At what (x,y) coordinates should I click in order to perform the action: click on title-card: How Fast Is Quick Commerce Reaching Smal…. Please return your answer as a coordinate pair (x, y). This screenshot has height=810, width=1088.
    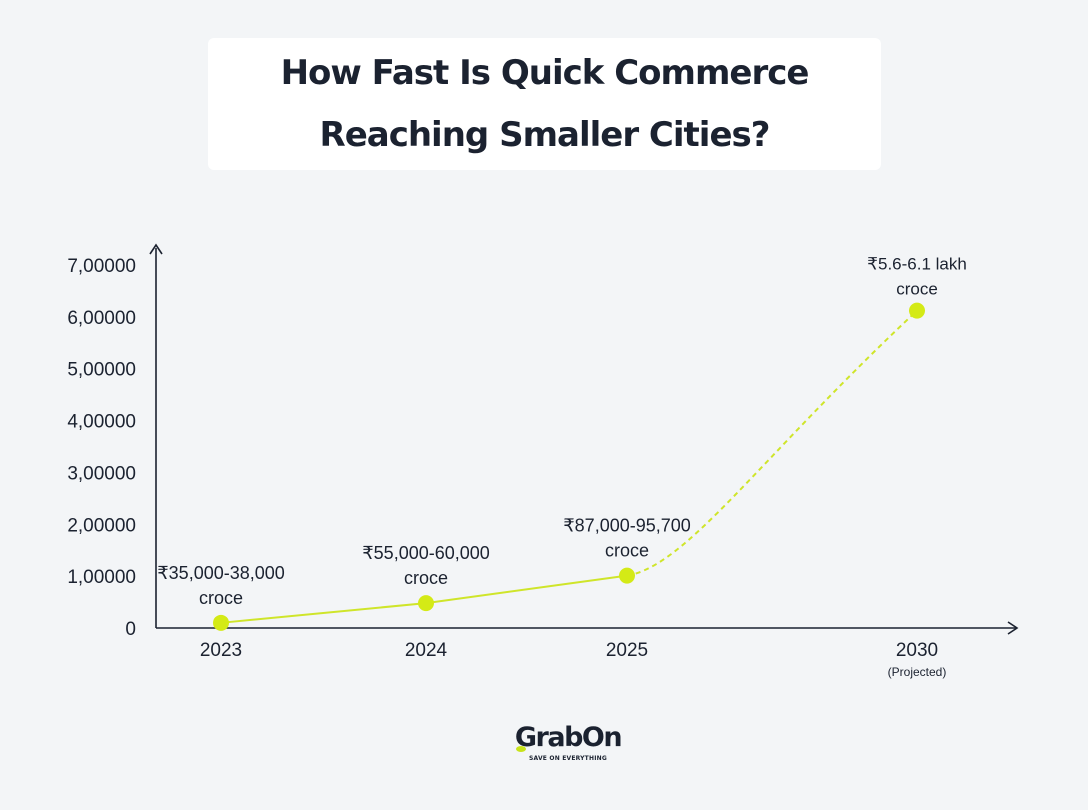
    Looking at the image, I should click on (544, 104).